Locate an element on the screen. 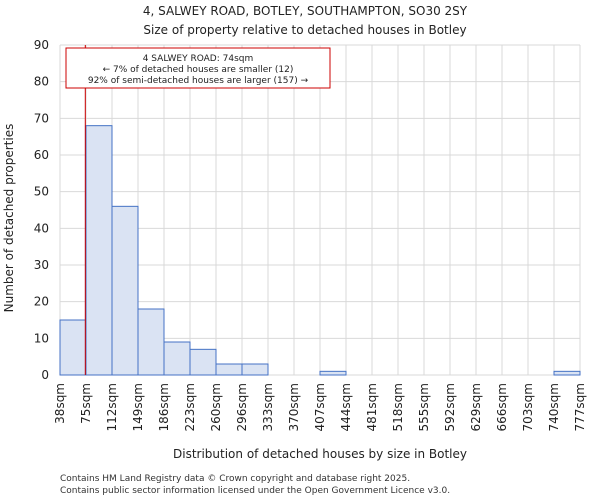 The image size is (600, 500). x-tick-label: 149sqm is located at coordinates (138, 407).